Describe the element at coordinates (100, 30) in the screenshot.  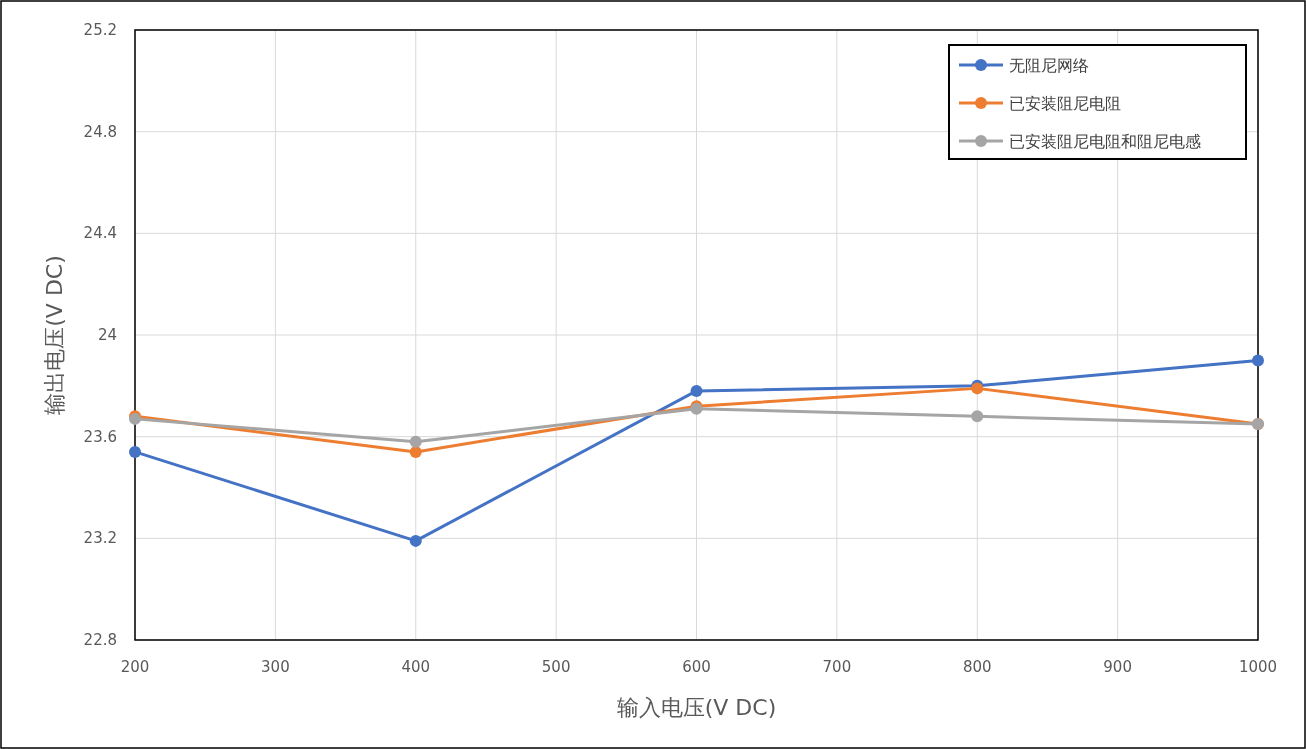
I see `y-tick-label: 25.2` at that location.